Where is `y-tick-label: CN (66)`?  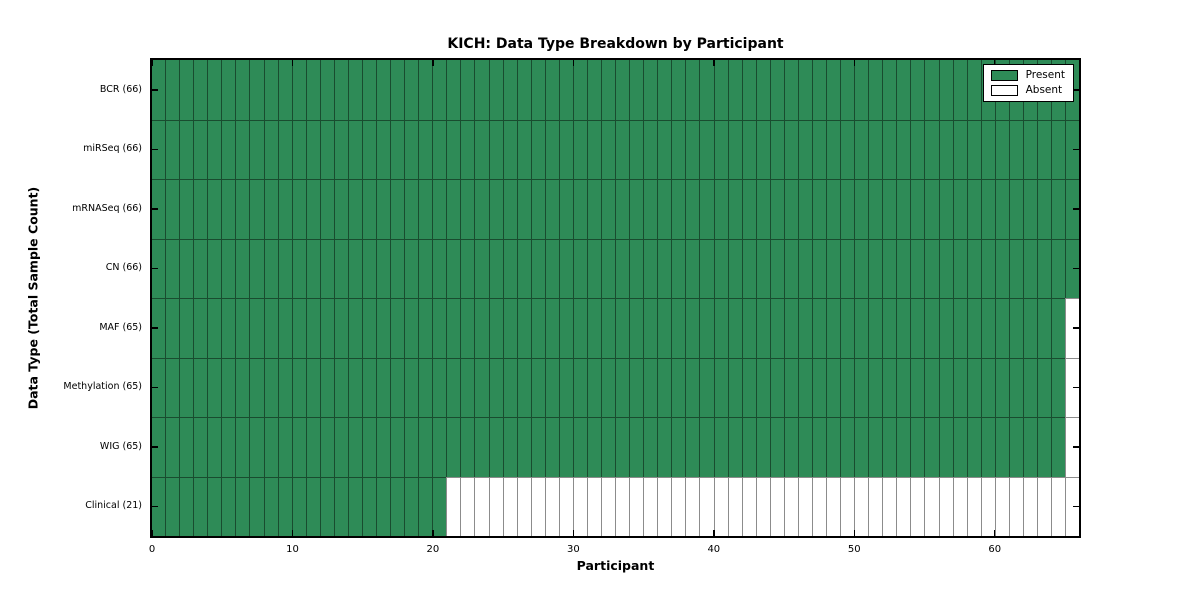
y-tick-label: CN (66) is located at coordinates (123, 268).